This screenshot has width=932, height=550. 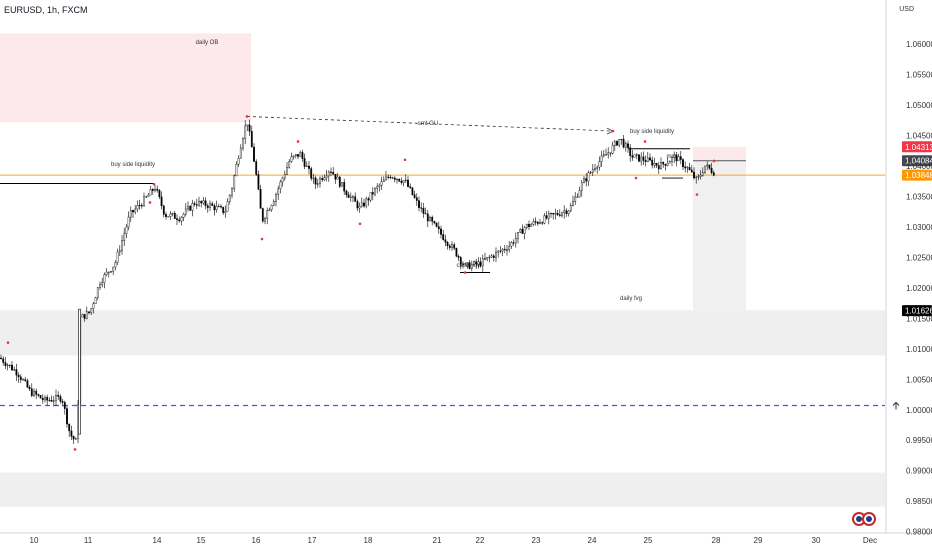 I want to click on y-tick-label: 1.00500, so click(x=919, y=379).